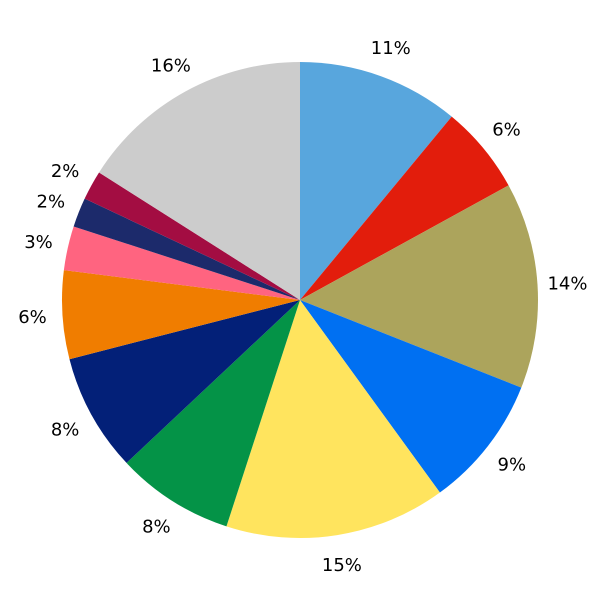  Describe the element at coordinates (342, 565) in the screenshot. I see `pie-label-4: 15%` at that location.